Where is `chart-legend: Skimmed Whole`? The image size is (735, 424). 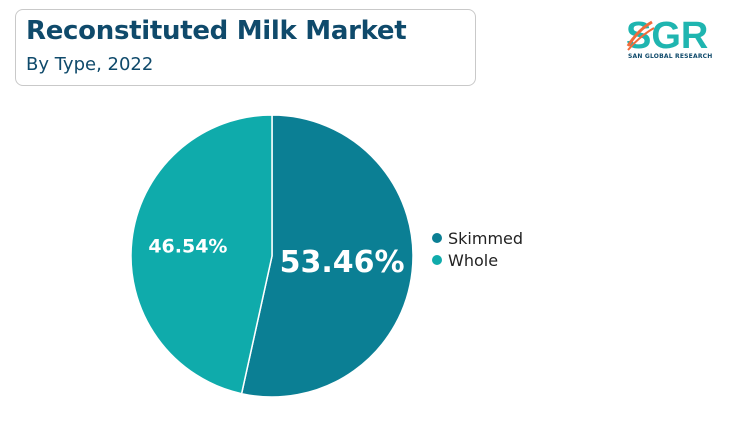
chart-legend: Skimmed Whole is located at coordinates (477, 249).